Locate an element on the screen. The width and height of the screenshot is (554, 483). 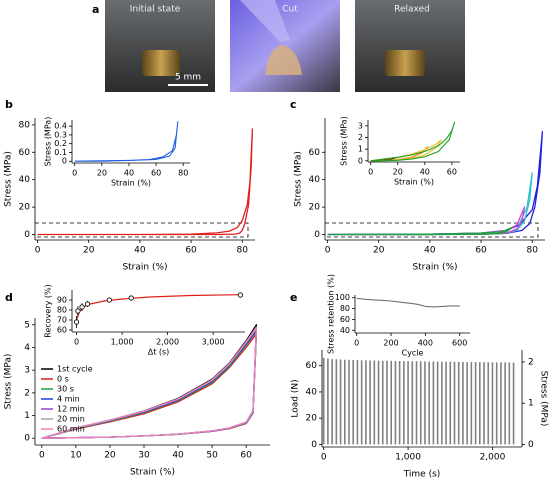
x-tick-label: 30 is located at coordinates (144, 456).